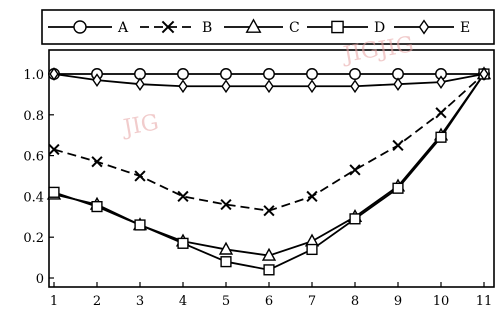  Describe the element at coordinates (432, 27) in the screenshot. I see `legend-entry-e: E` at that location.